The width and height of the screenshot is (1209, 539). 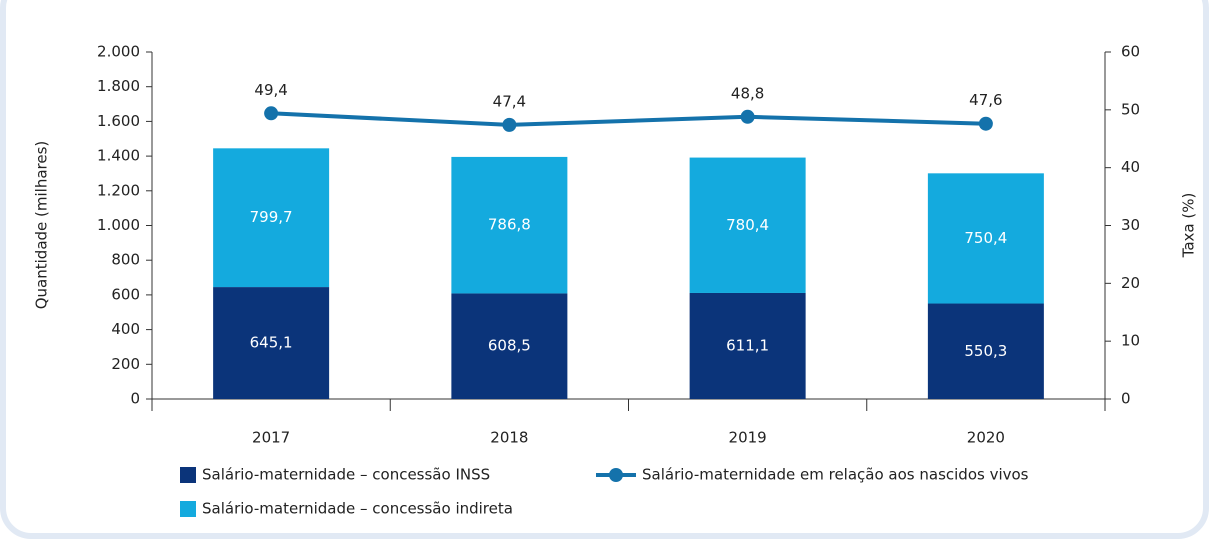 What do you see at coordinates (1130, 341) in the screenshot?
I see `y2-tick-label: 10` at bounding box center [1130, 341].